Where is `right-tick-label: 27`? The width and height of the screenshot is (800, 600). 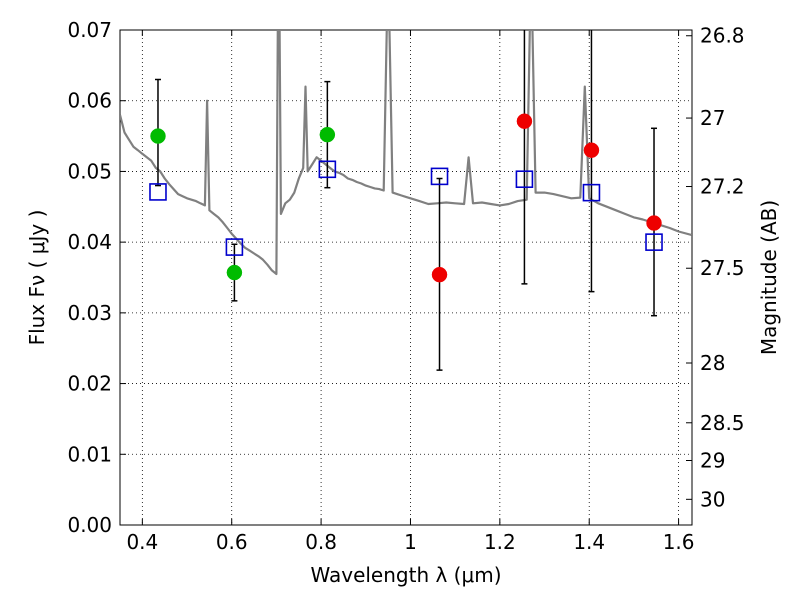 right-tick-label: 27 is located at coordinates (712, 118).